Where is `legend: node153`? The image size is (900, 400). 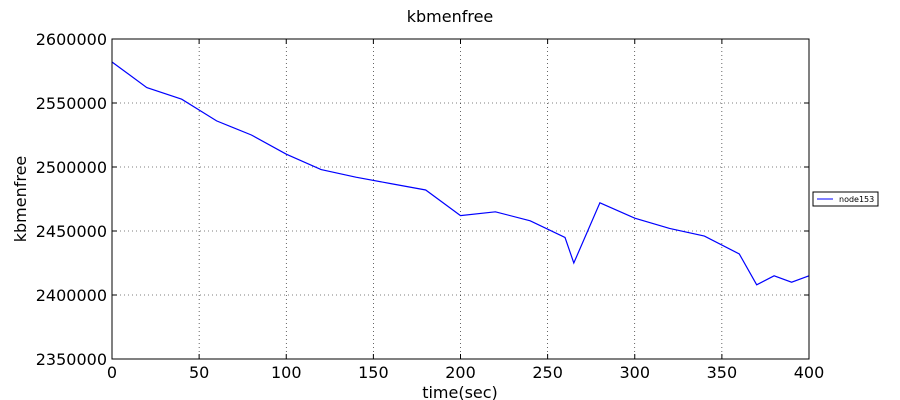 legend: node153 is located at coordinates (845, 199).